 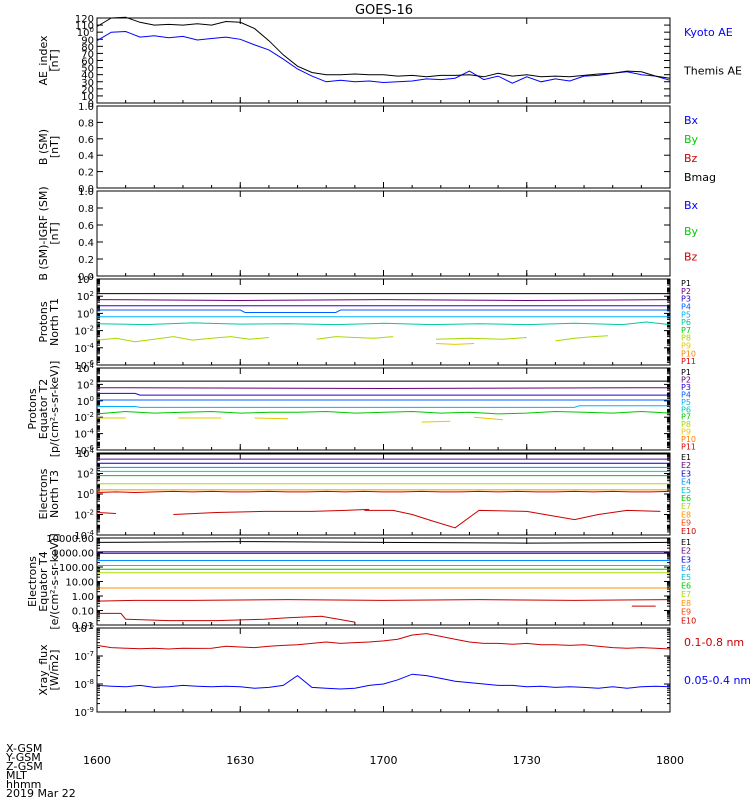 What do you see at coordinates (383, 412) in the screenshot?
I see `series-line-p6` at bounding box center [383, 412].